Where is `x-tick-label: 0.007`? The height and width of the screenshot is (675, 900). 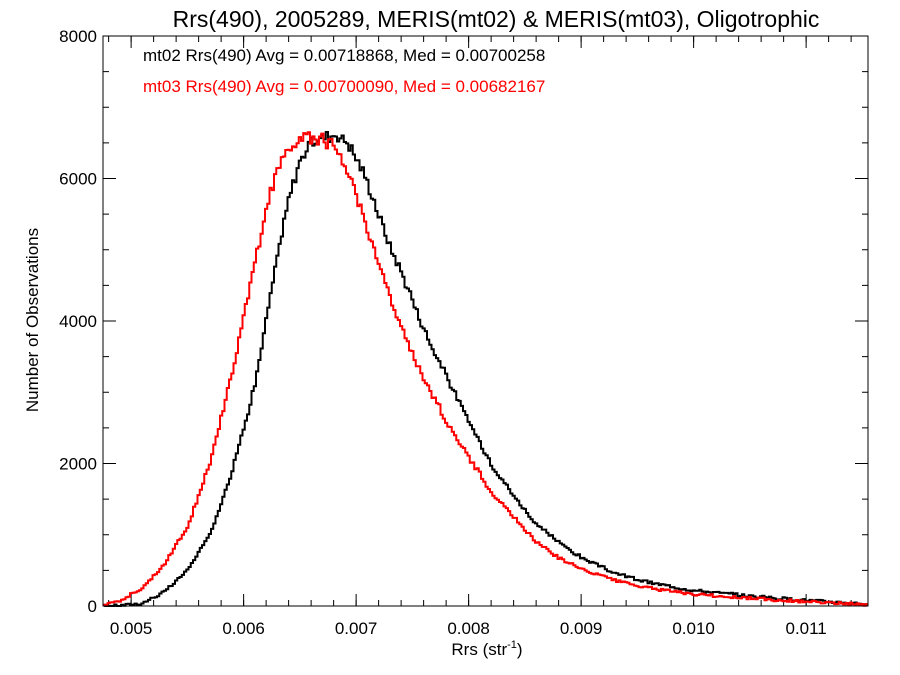
x-tick-label: 0.007 is located at coordinates (356, 628).